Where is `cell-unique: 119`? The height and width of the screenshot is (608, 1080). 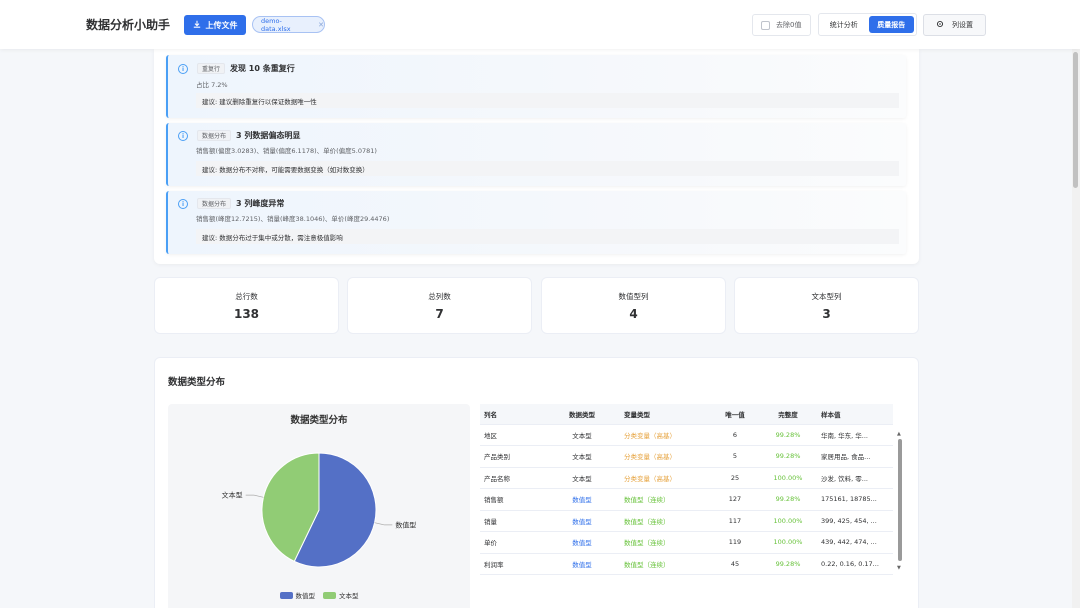 cell-unique: 119 is located at coordinates (735, 542).